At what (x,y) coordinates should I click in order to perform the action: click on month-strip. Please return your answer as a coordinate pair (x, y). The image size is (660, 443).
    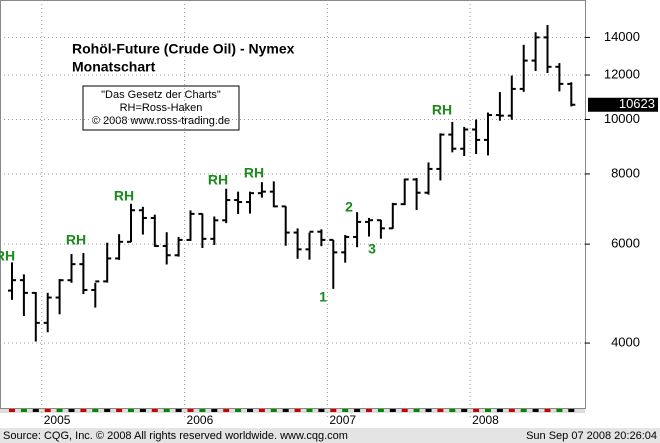
    Looking at the image, I should click on (292, 411).